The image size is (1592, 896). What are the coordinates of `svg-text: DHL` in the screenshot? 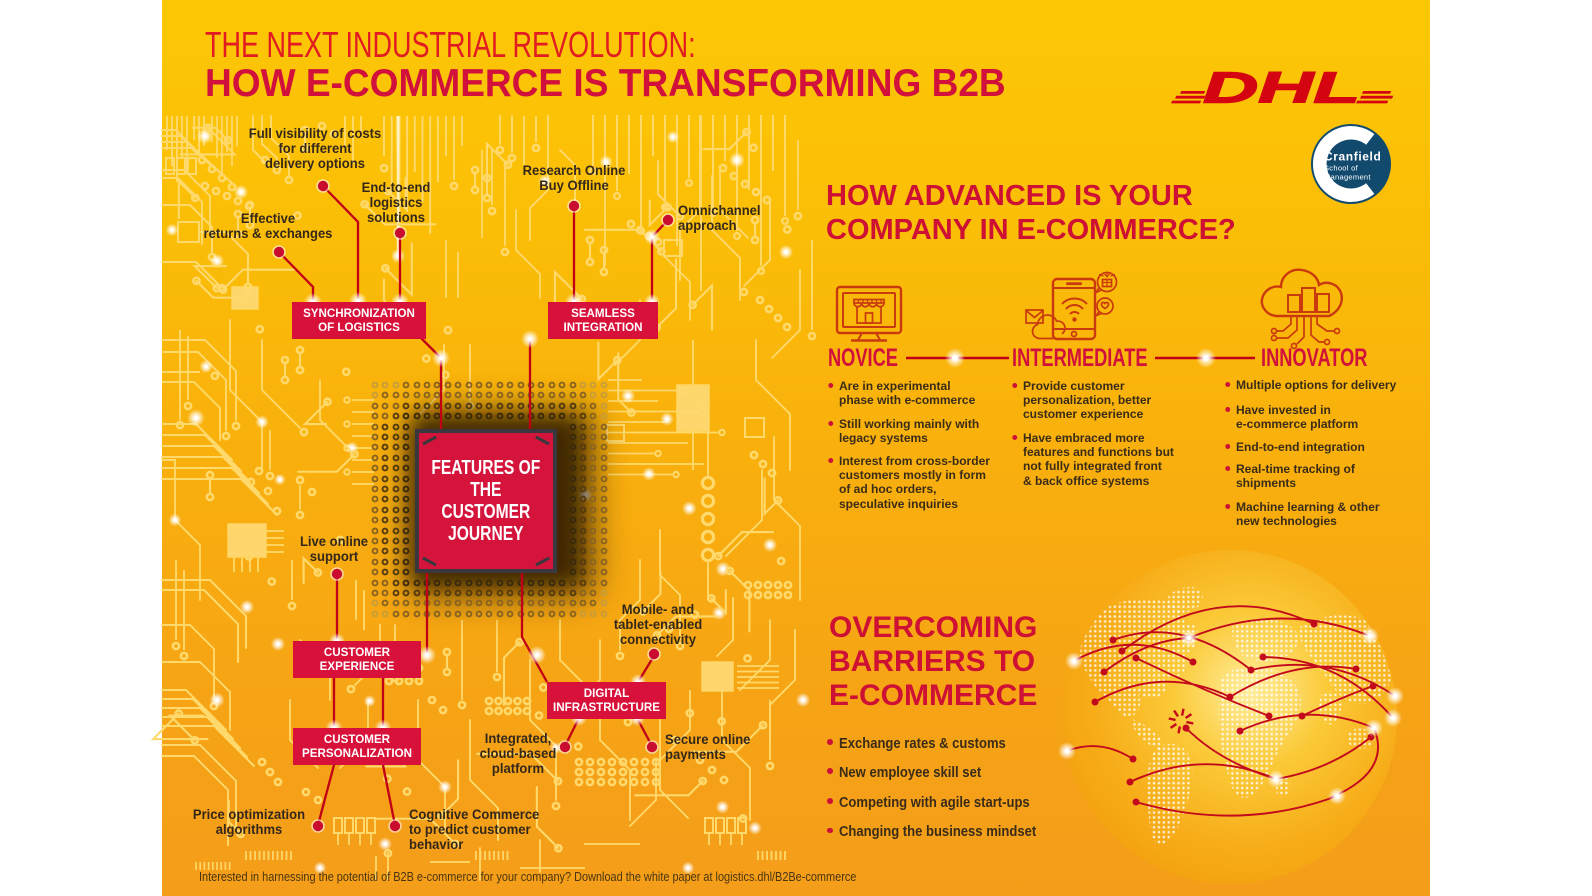 It's located at (1281, 88).